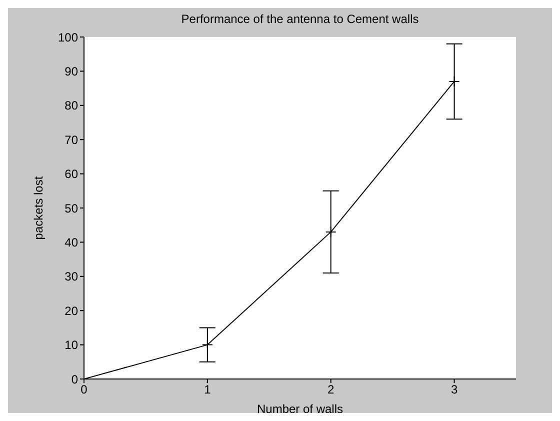 This screenshot has height=421, width=560. Describe the element at coordinates (300, 19) in the screenshot. I see `chart-title: Performance of the antenna to Cement walls` at that location.